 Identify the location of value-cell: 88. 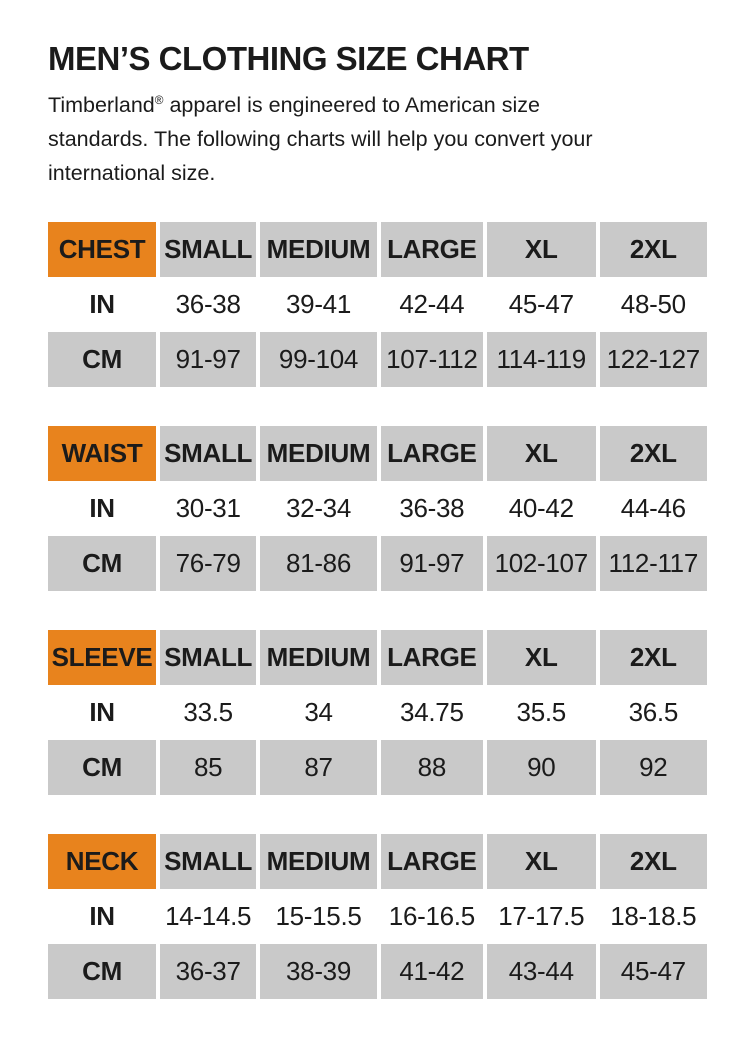
(432, 767).